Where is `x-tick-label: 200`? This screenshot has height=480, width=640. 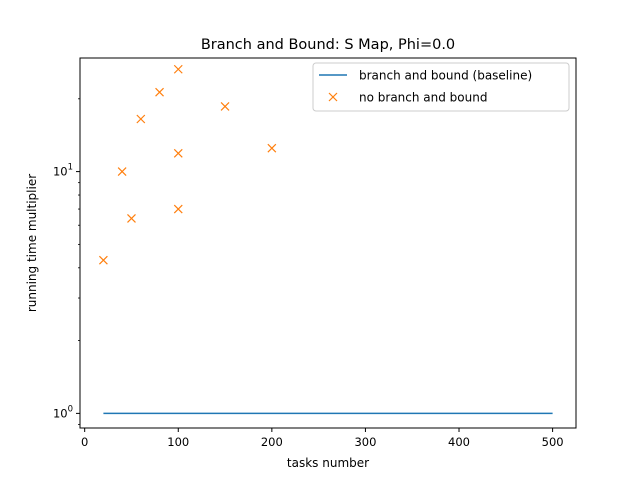
x-tick-label: 200 is located at coordinates (272, 442).